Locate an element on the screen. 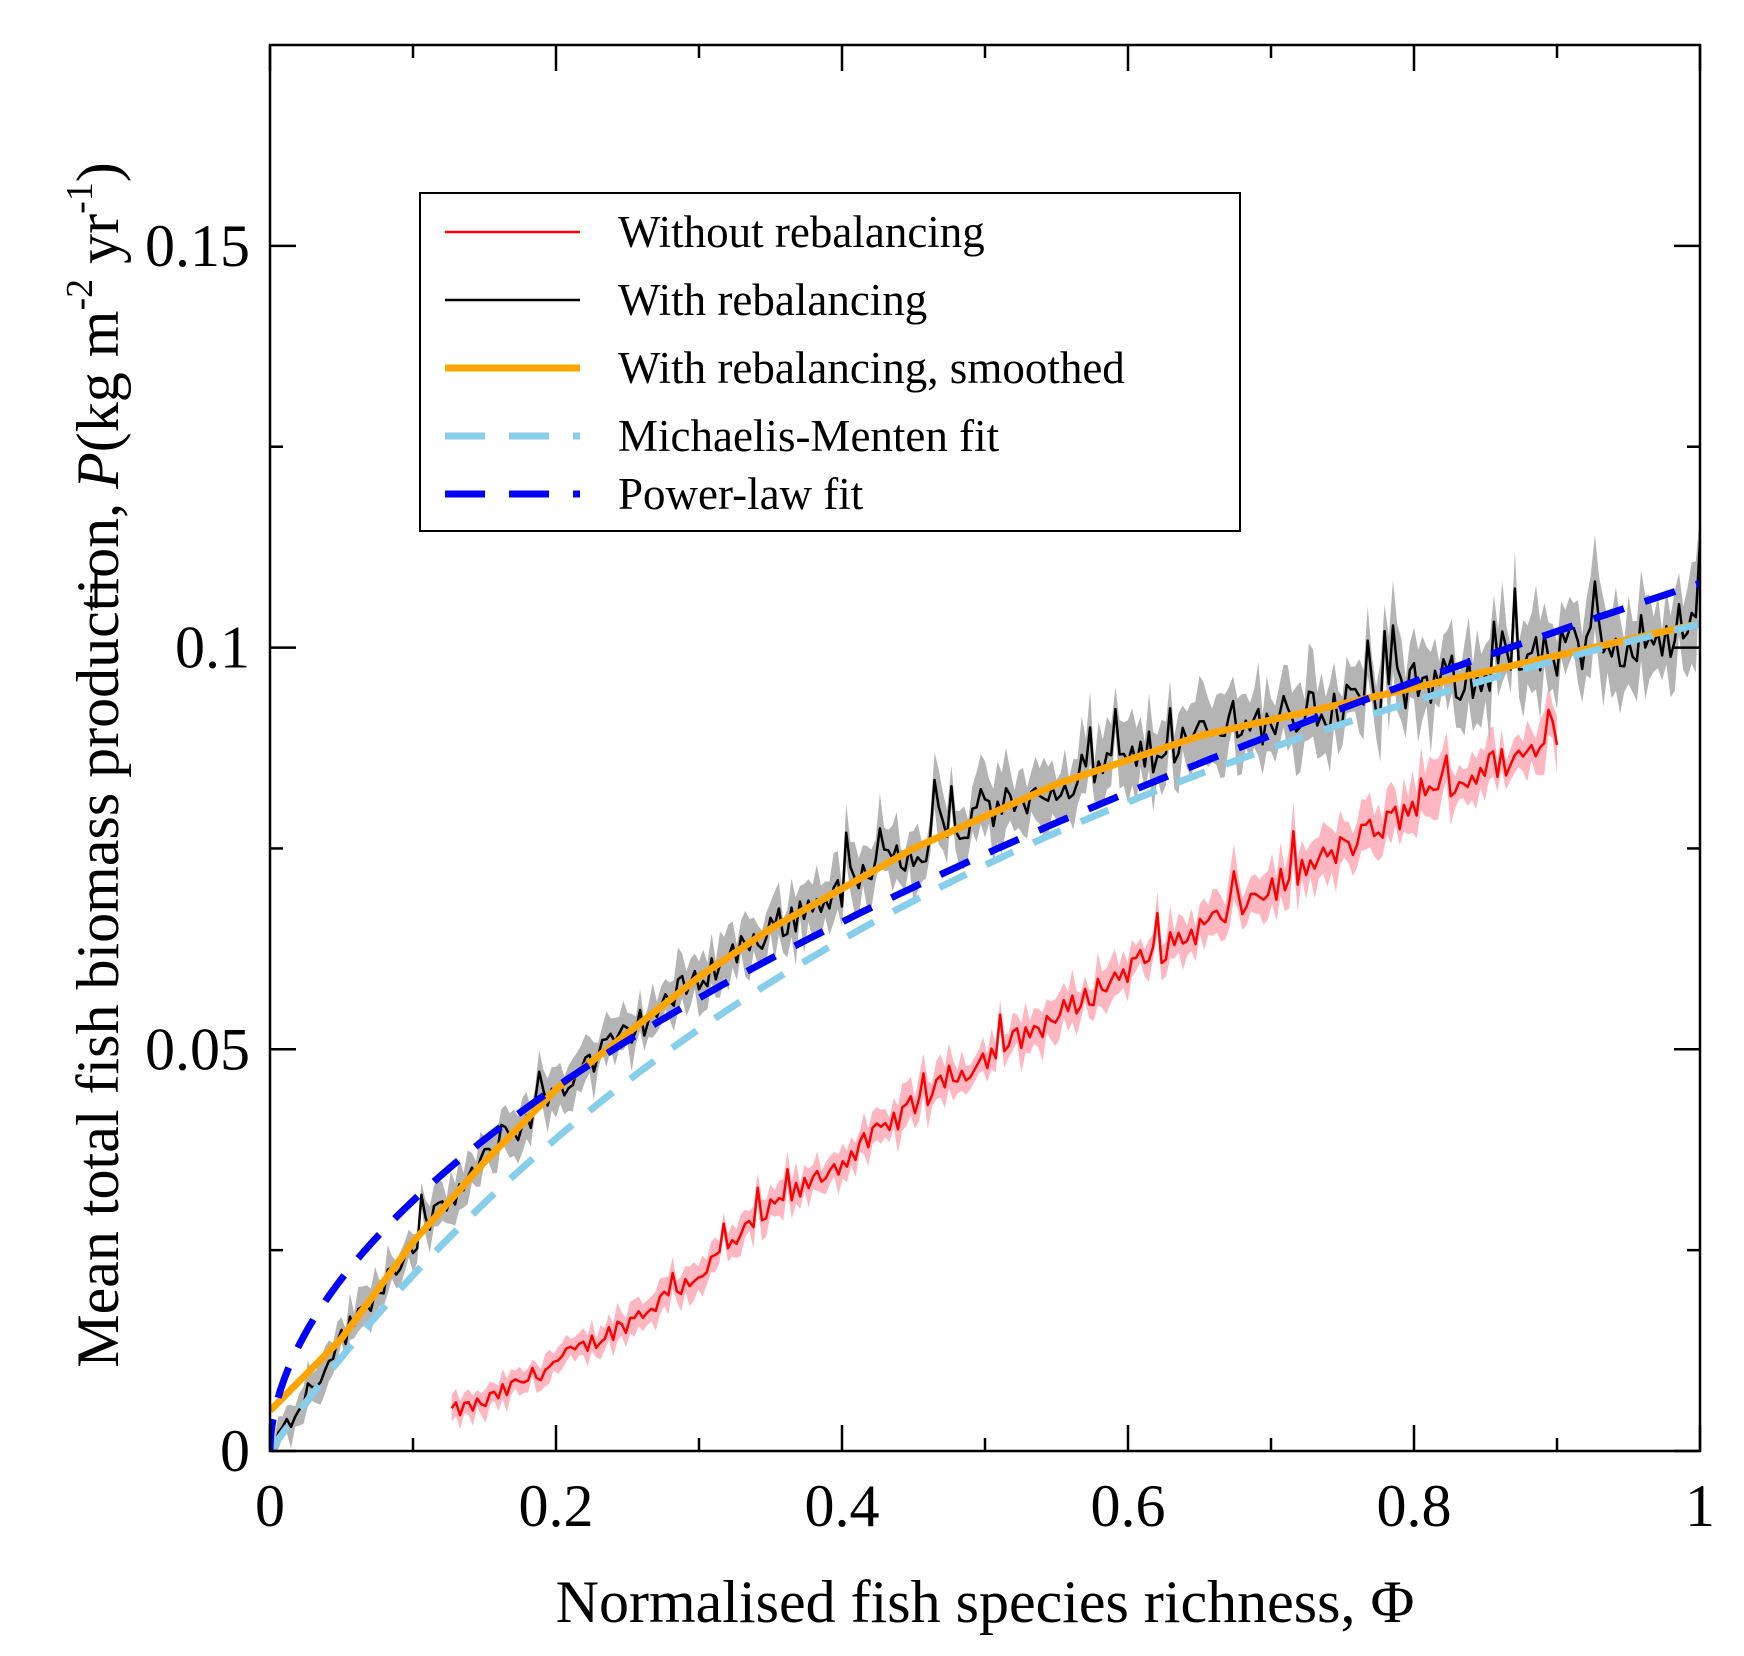 Image resolution: width=1744 pixels, height=1656 pixels. y-tick-label: 0 is located at coordinates (235, 1451).